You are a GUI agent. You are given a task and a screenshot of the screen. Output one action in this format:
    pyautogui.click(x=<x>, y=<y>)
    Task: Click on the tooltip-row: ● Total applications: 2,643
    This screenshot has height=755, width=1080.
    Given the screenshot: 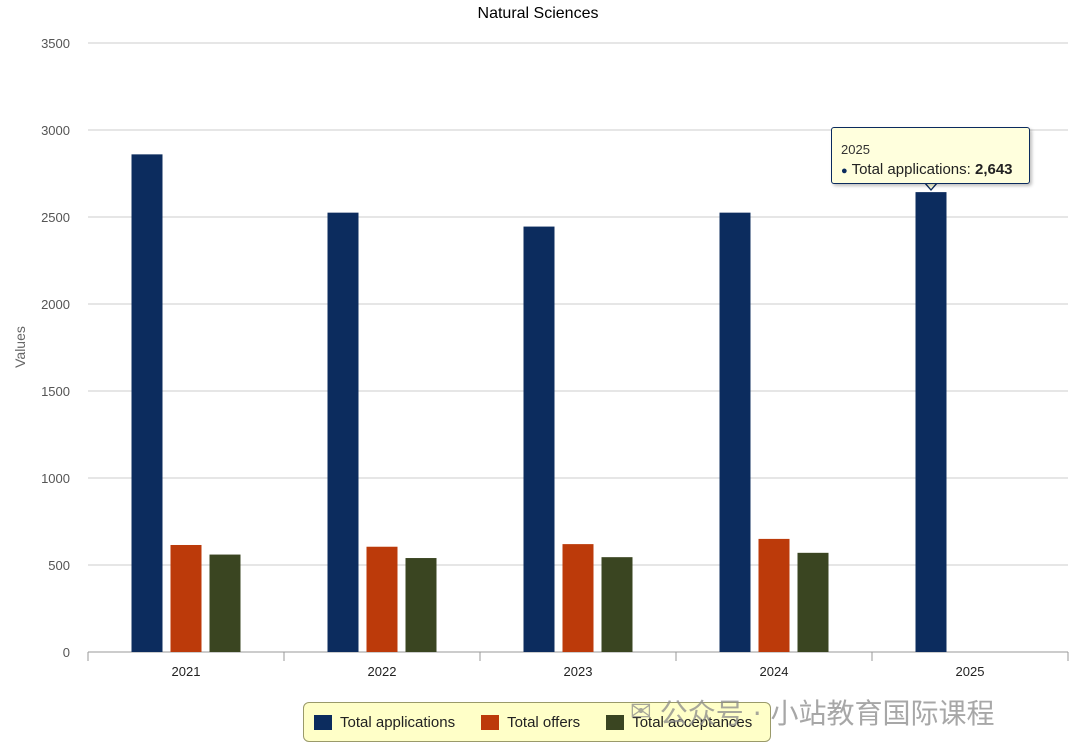 What is the action you would take?
    pyautogui.click(x=935, y=169)
    